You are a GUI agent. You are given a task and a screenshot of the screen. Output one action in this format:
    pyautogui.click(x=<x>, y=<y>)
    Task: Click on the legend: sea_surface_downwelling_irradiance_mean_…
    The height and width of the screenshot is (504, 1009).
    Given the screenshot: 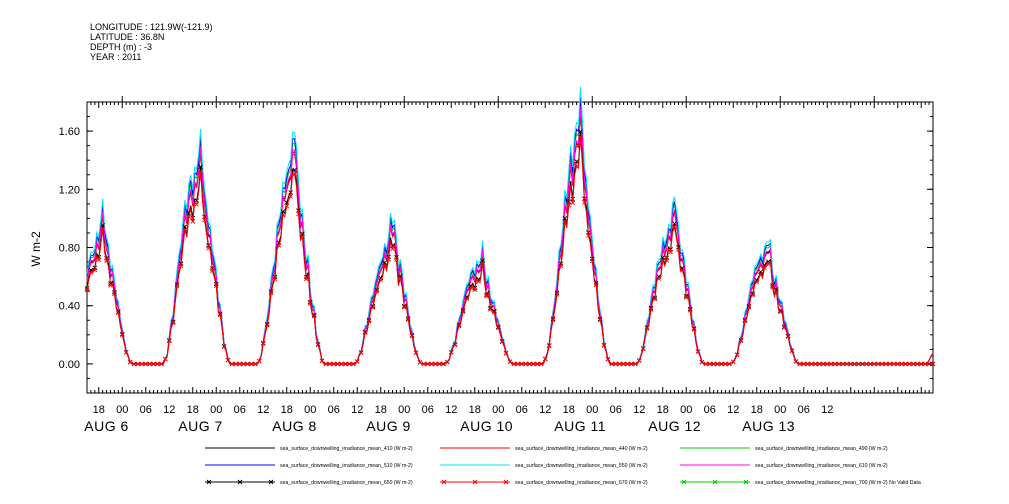 What is the action you would take?
    pyautogui.click(x=563, y=466)
    